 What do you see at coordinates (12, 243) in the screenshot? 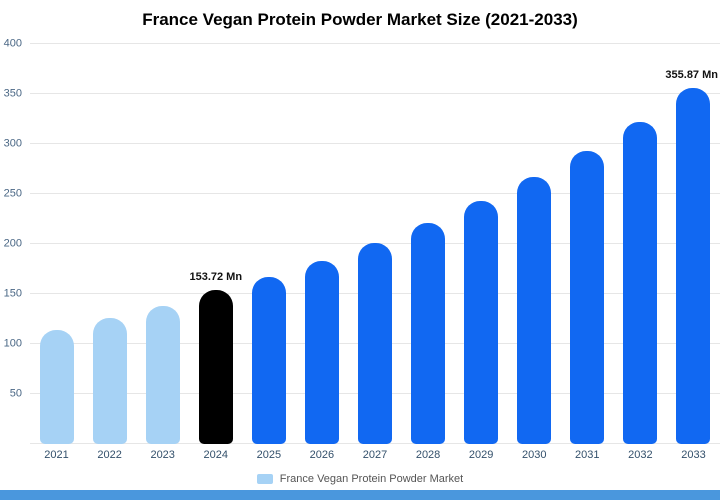
I see `y-tick-label-200: 200` at bounding box center [12, 243].